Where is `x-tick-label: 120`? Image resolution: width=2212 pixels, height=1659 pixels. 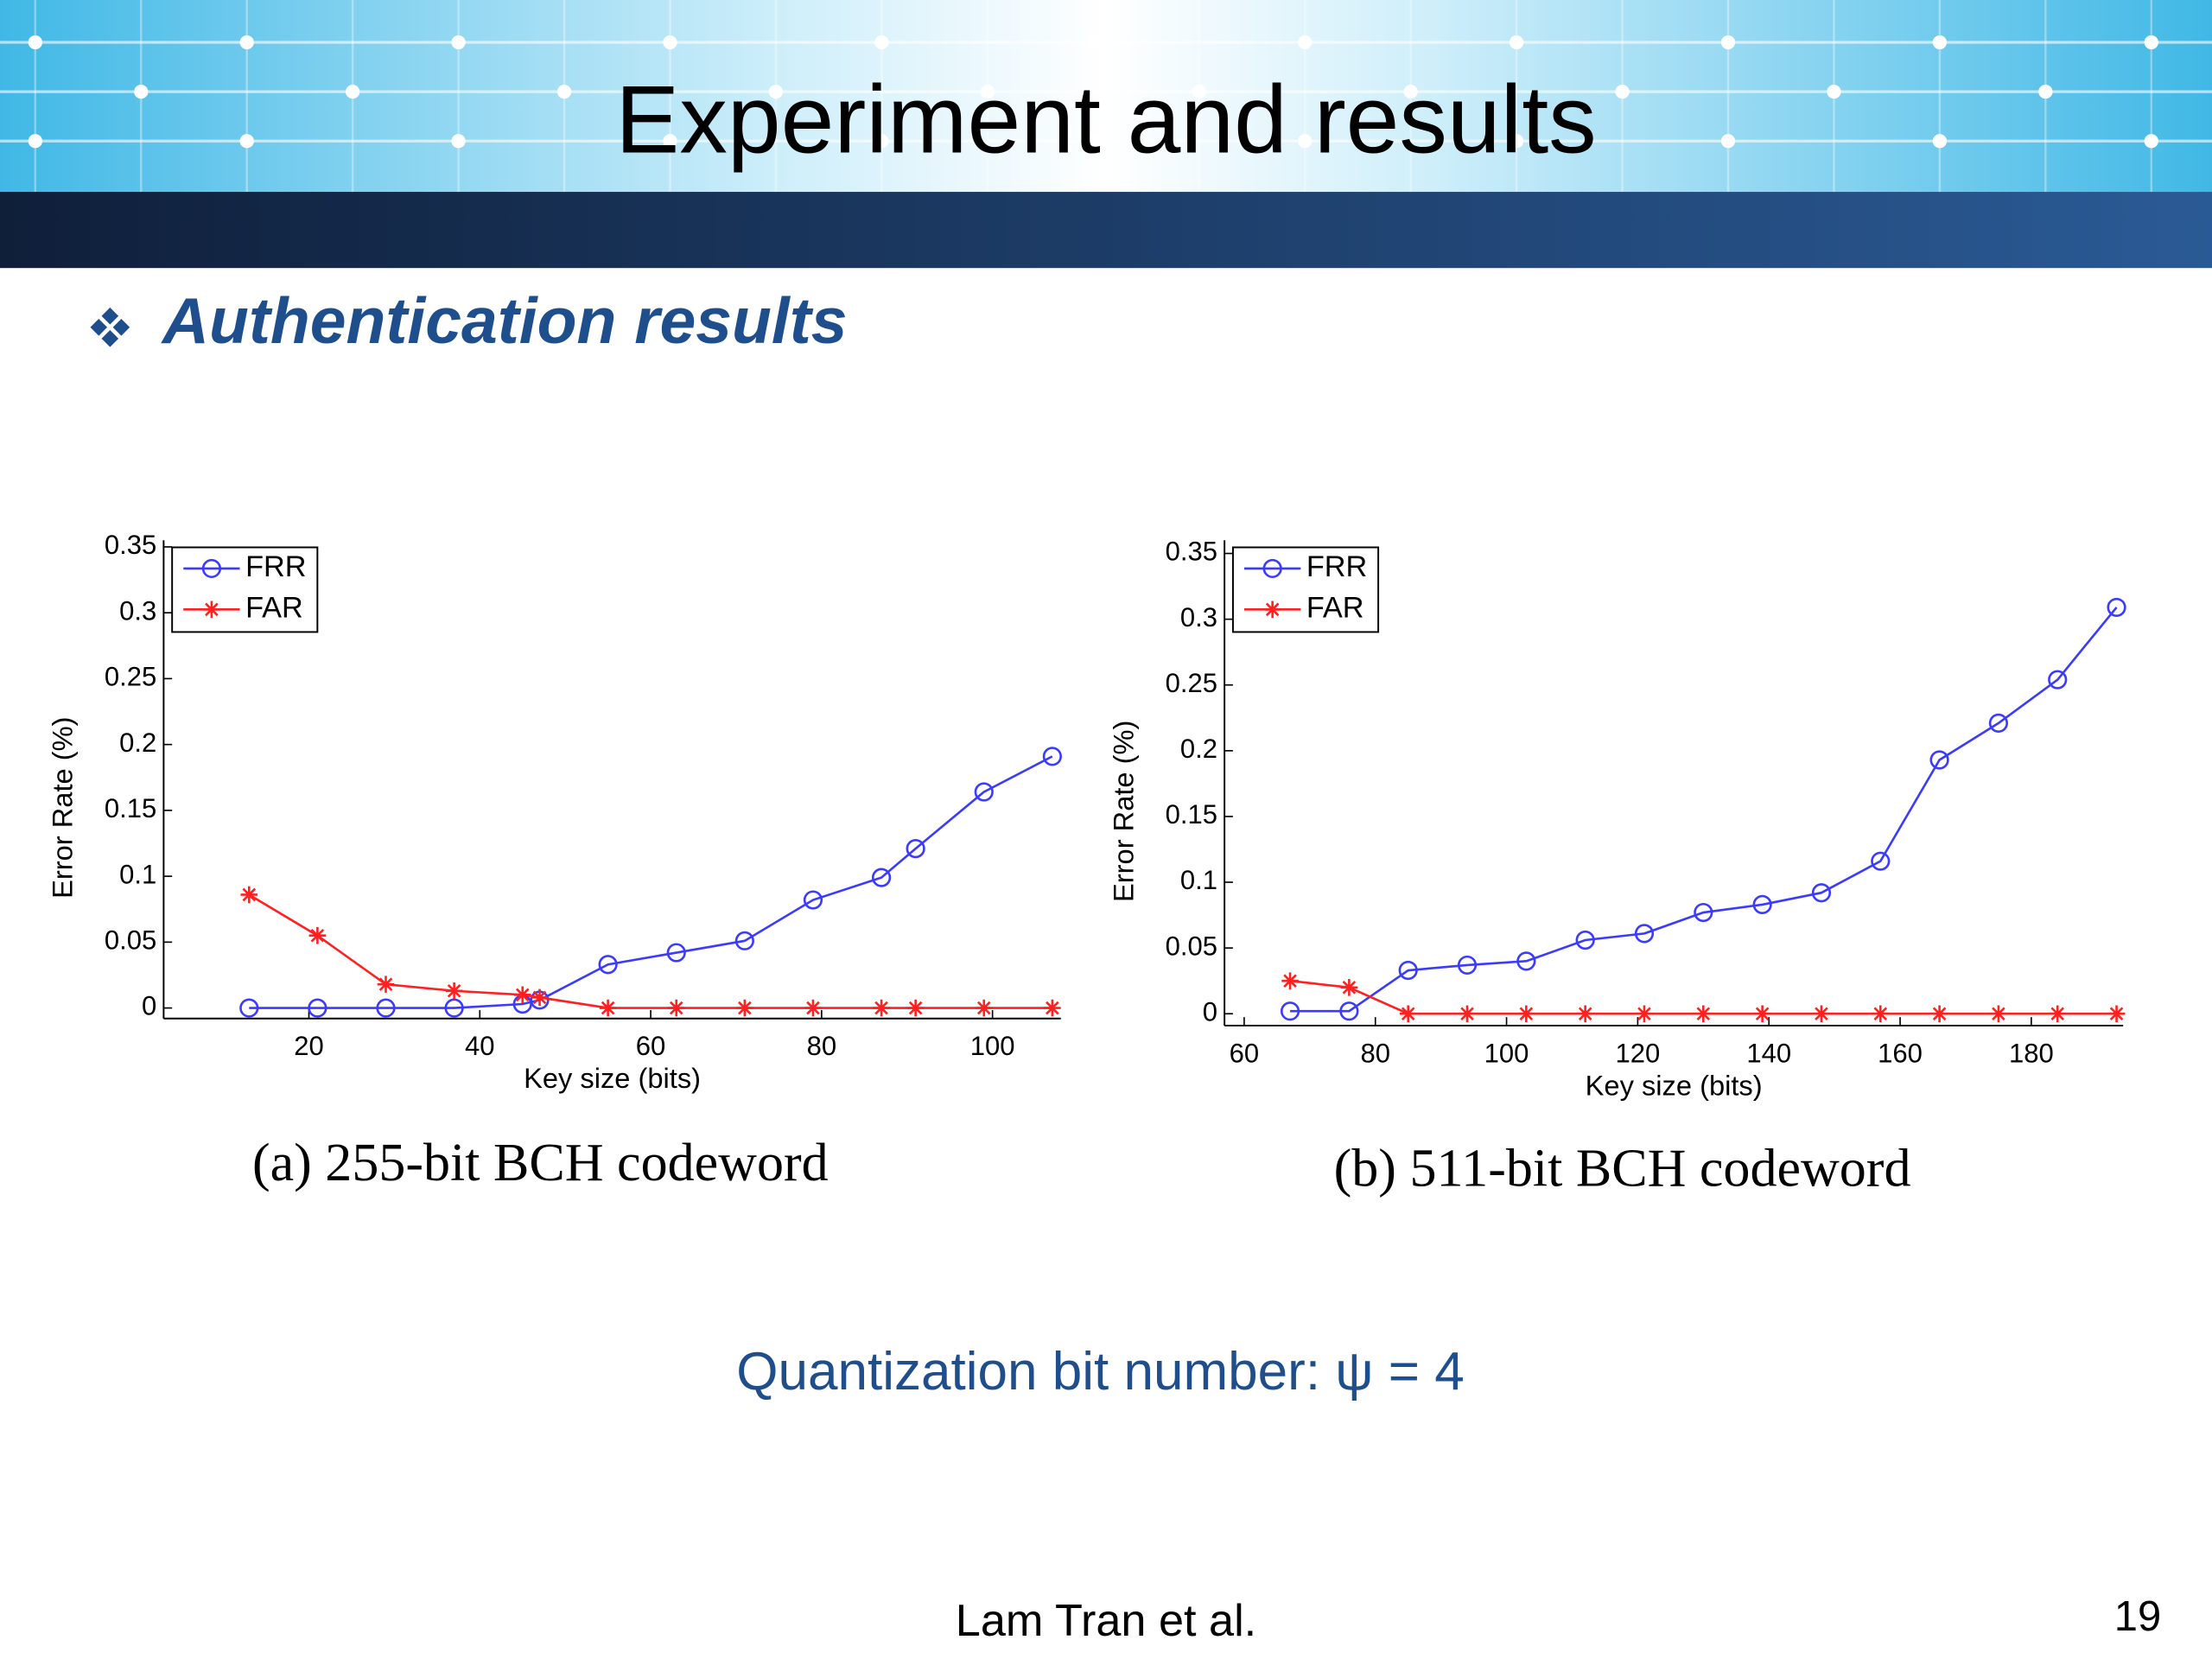 x-tick-label: 120 is located at coordinates (1638, 1053).